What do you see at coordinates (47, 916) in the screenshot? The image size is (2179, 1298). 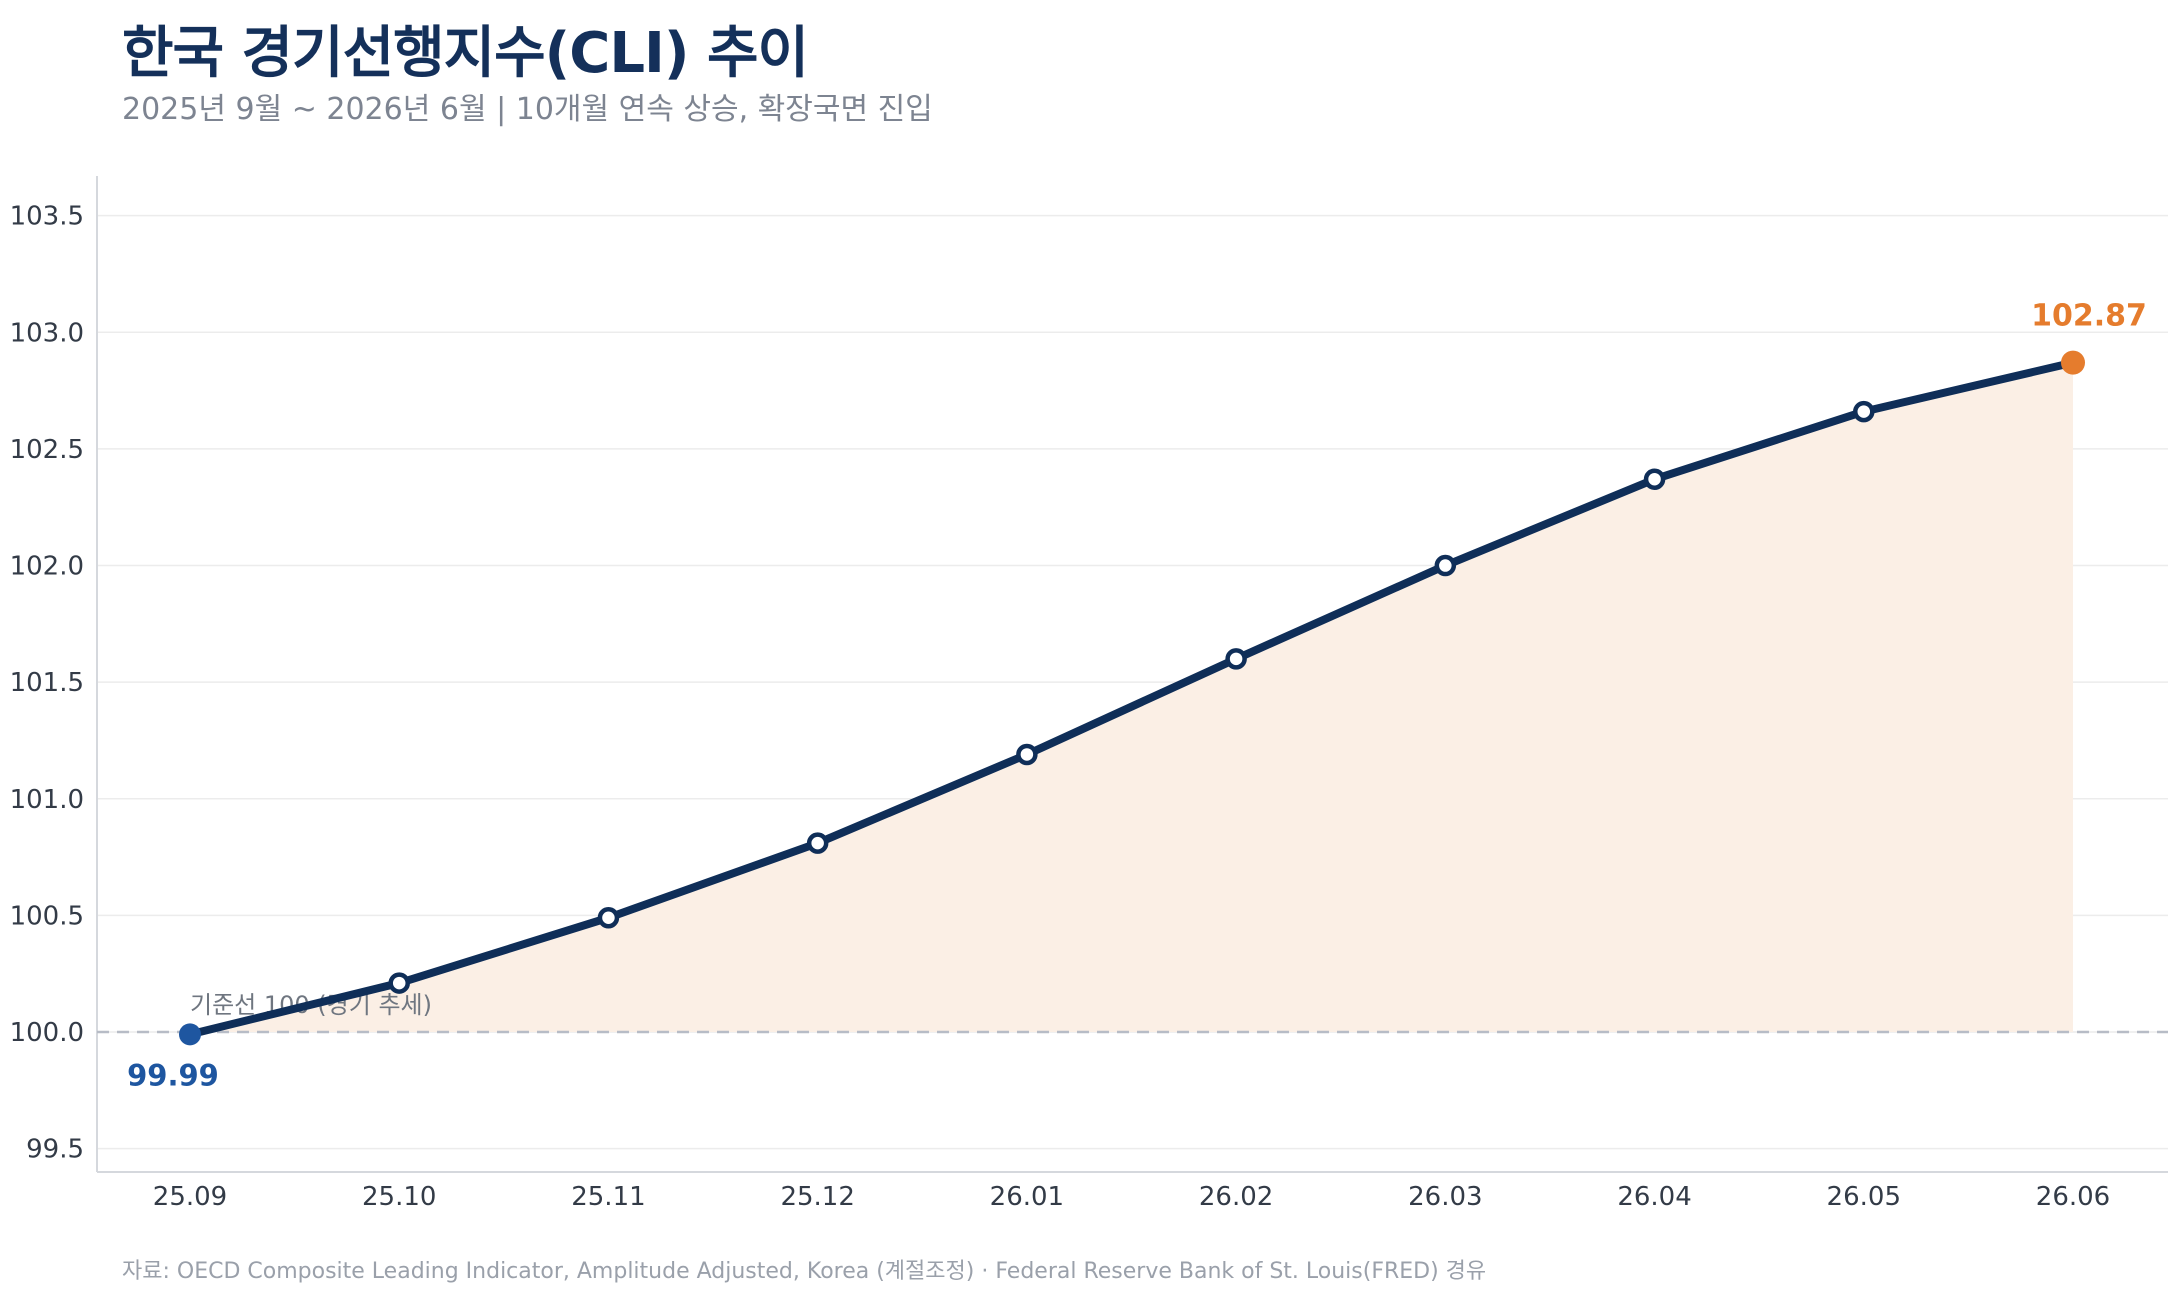 I see `y-tick-label: 100.5` at bounding box center [47, 916].